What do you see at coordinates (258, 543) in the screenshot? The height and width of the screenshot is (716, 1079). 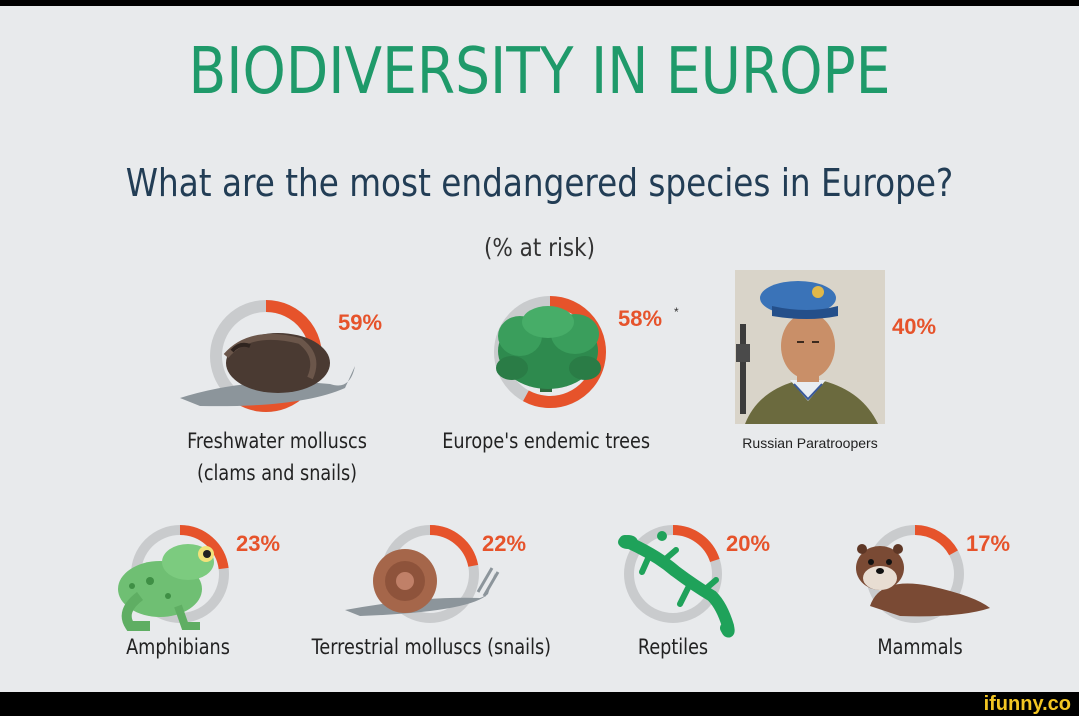 I see `value-label-3: 23%` at bounding box center [258, 543].